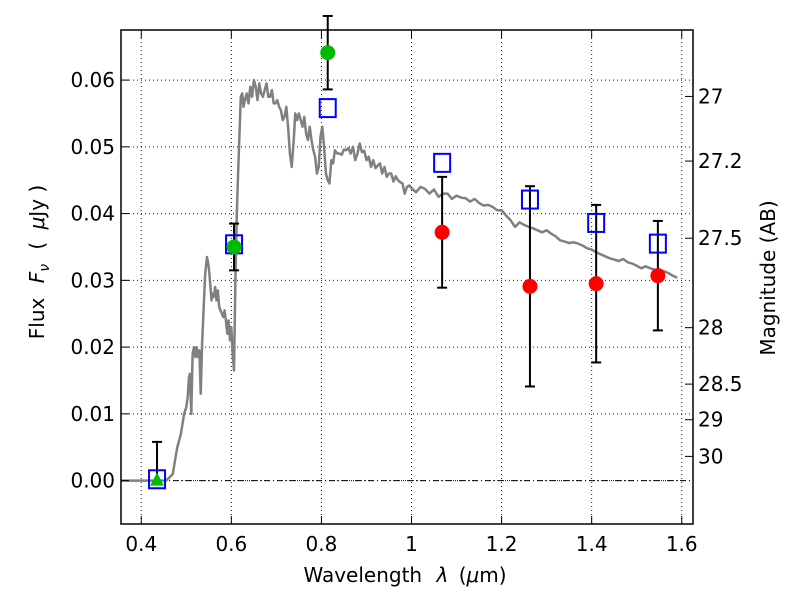  Describe the element at coordinates (37, 277) in the screenshot. I see `y-axis-symbol: F` at that location.